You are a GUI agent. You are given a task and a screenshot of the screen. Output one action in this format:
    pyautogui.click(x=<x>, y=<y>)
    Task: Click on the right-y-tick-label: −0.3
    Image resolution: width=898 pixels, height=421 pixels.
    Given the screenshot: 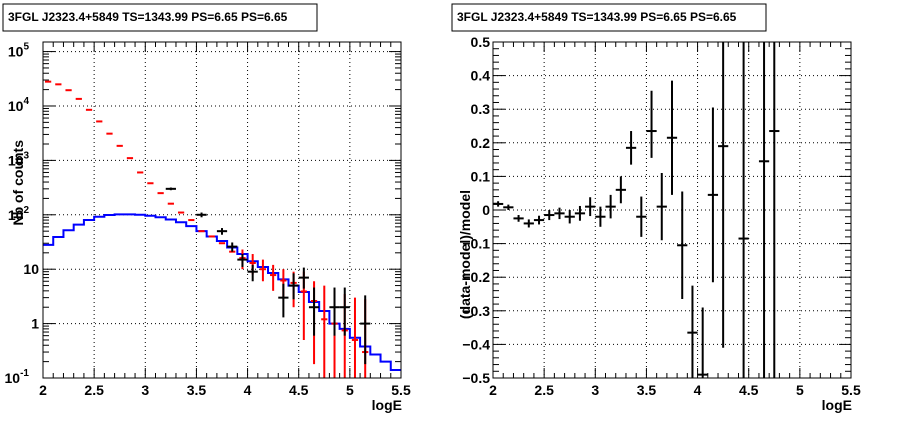 What is the action you would take?
    pyautogui.click(x=476, y=311)
    